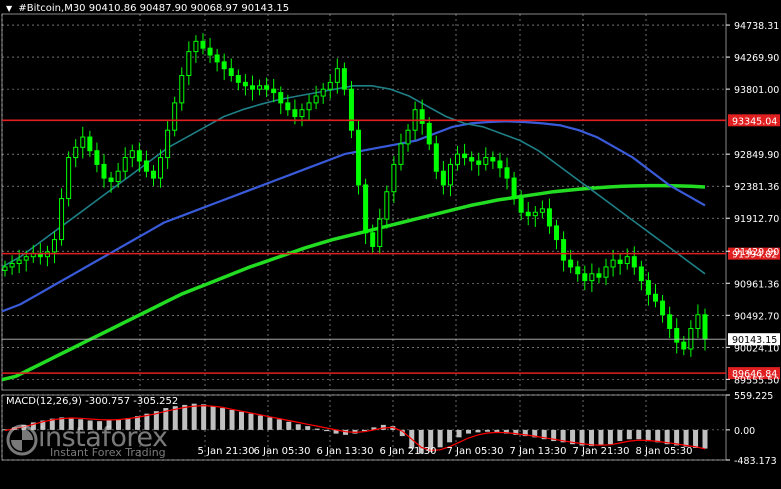 This screenshot has width=781, height=489. Describe the element at coordinates (538, 451) in the screenshot. I see `time-tick-label: 7 Jan 13:30` at that location.